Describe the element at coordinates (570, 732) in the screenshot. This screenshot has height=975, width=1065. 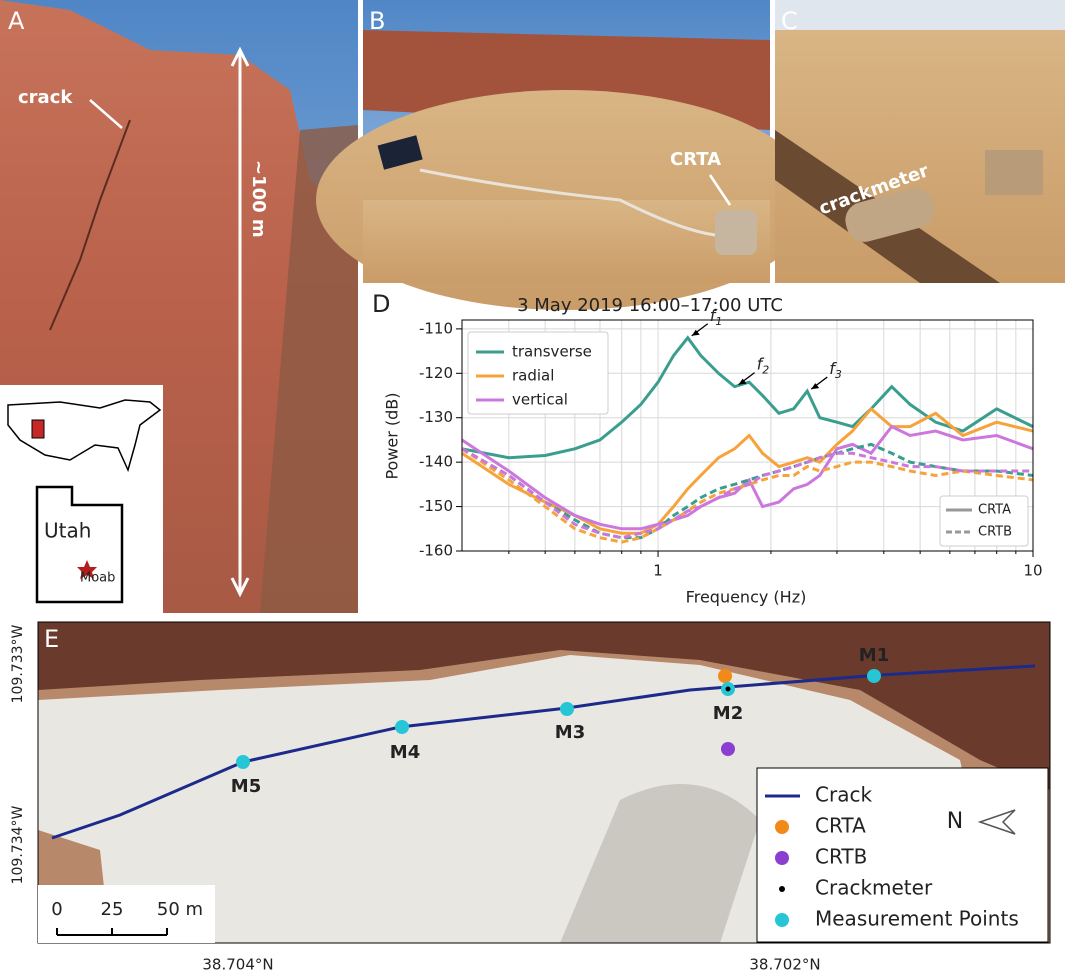
I see `point-label: M3` at that location.